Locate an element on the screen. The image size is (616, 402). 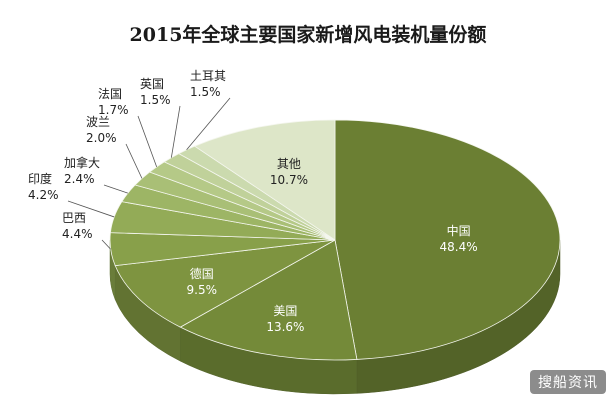
watermark-logo: 搜船资讯 is located at coordinates (568, 382).